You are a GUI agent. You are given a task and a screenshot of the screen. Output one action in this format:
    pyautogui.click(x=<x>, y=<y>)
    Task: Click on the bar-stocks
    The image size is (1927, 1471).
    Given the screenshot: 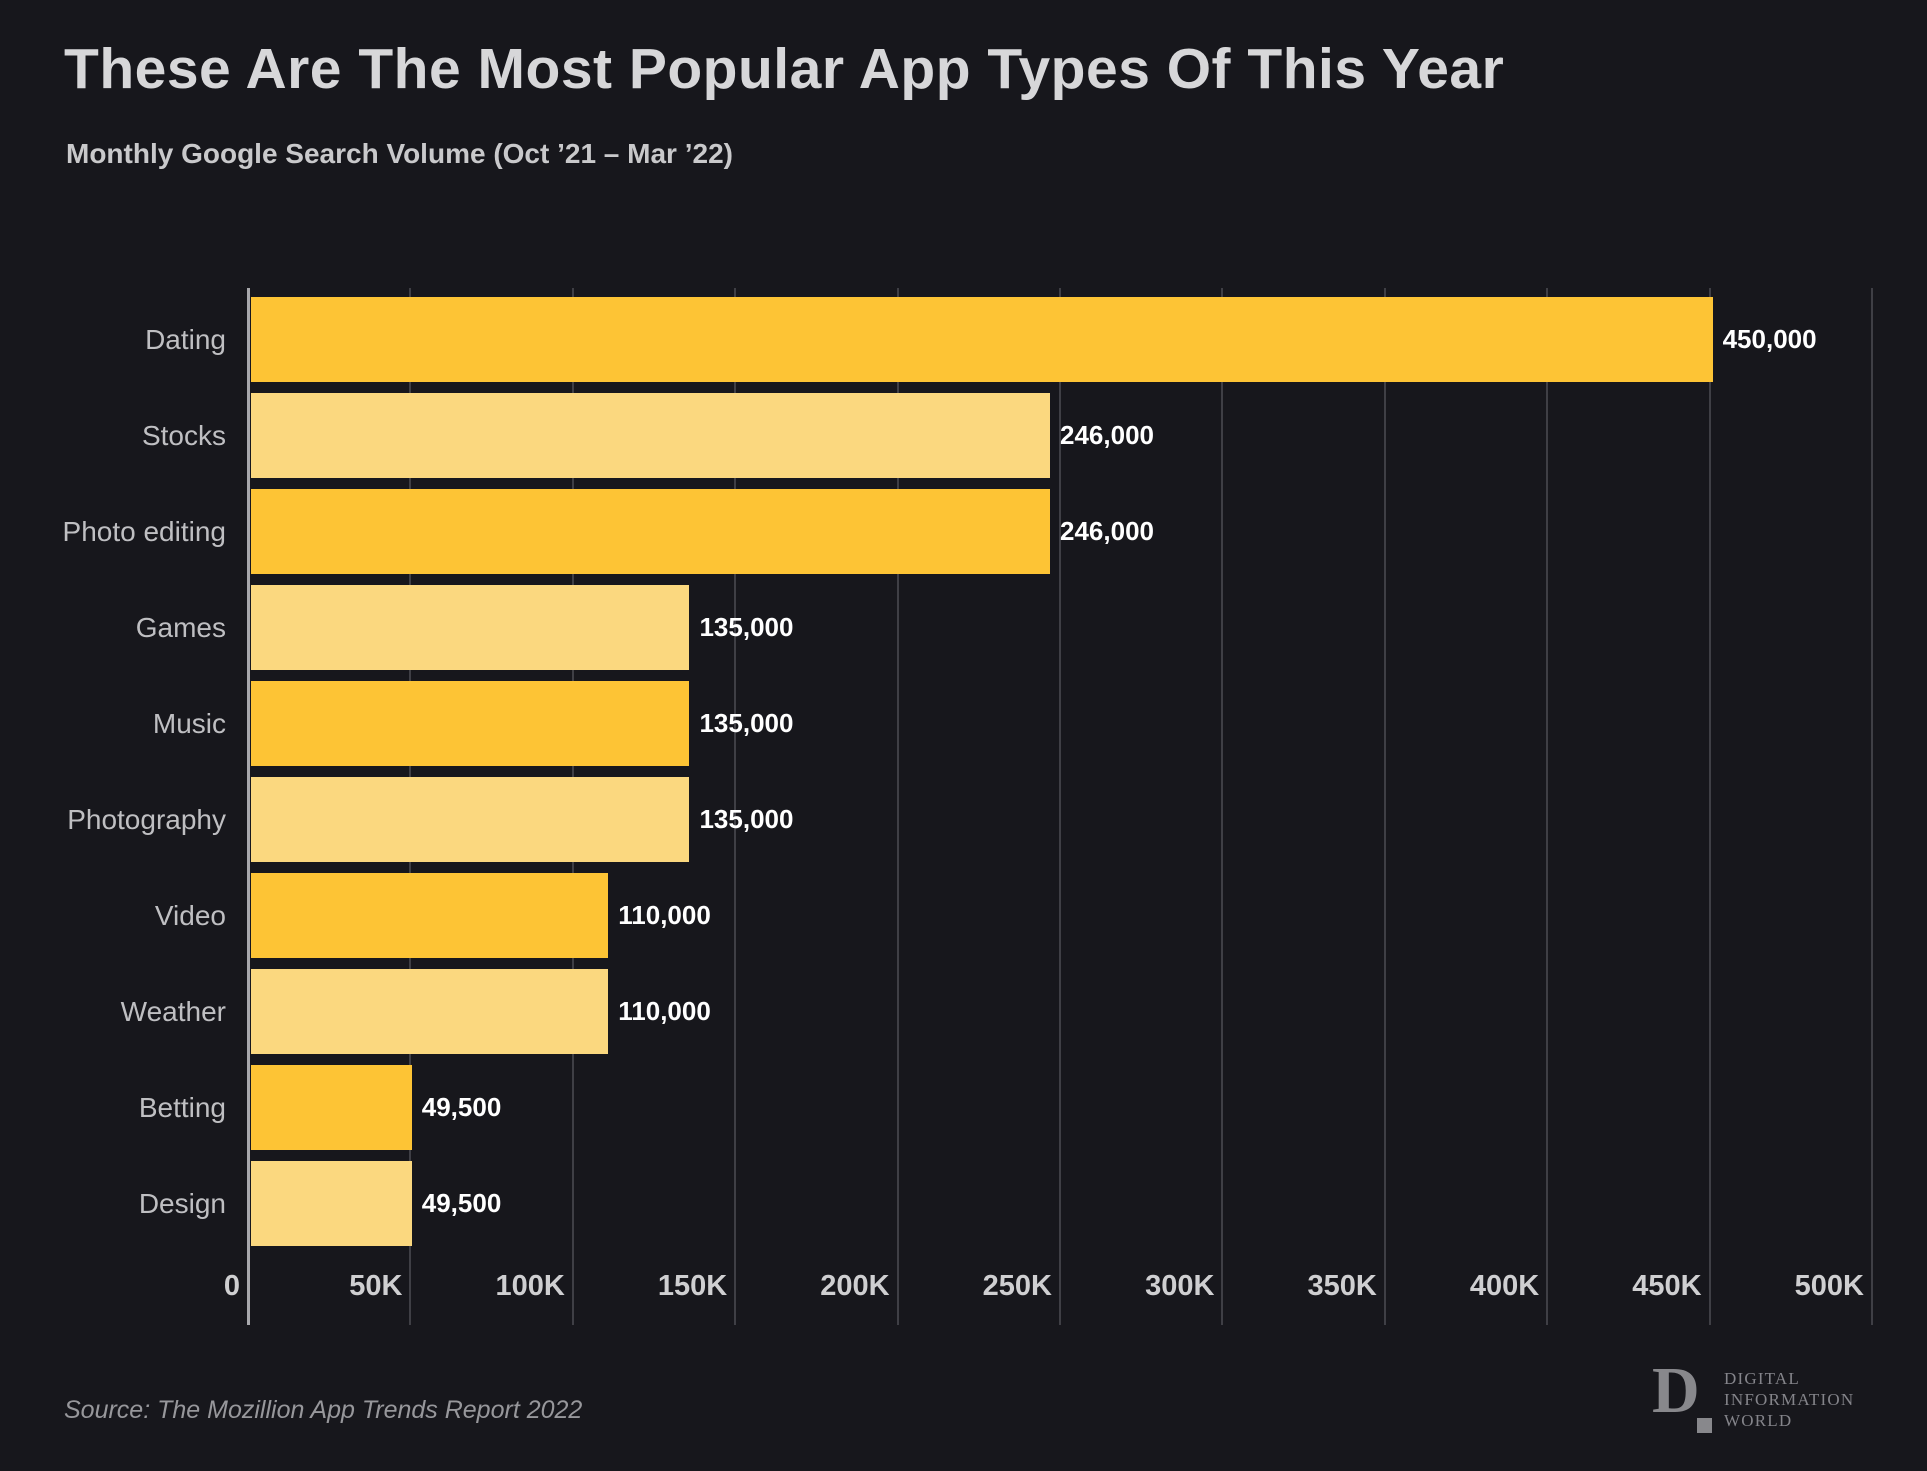 What is the action you would take?
    pyautogui.click(x=650, y=435)
    